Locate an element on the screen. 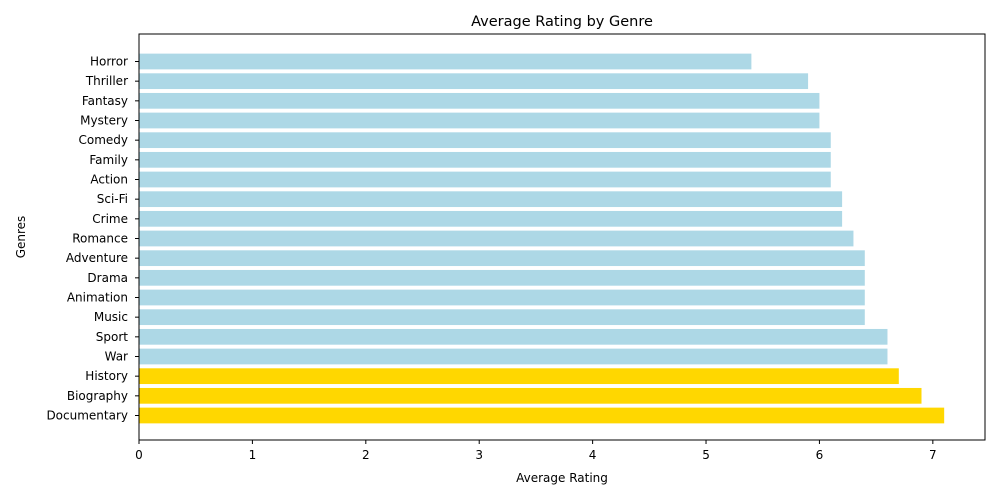  bar-animation is located at coordinates (502, 297).